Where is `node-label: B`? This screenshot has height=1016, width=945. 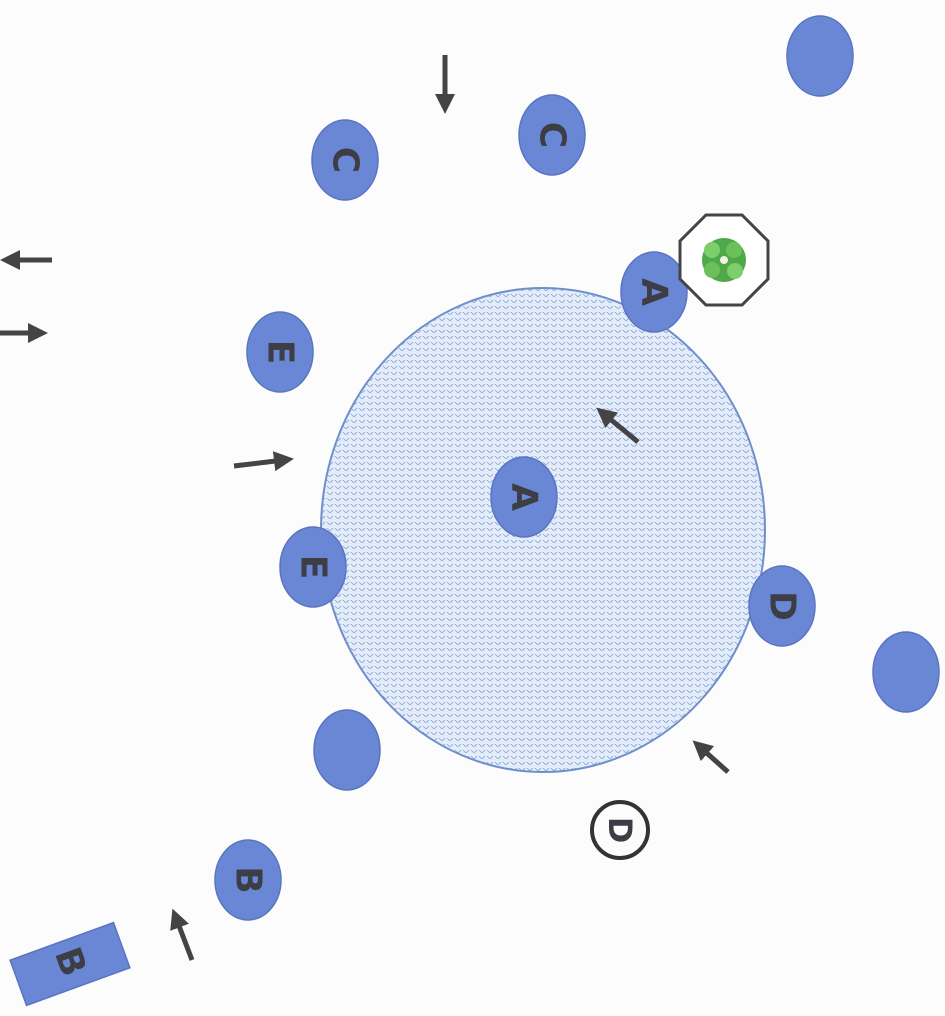
node-label: B is located at coordinates (248, 879).